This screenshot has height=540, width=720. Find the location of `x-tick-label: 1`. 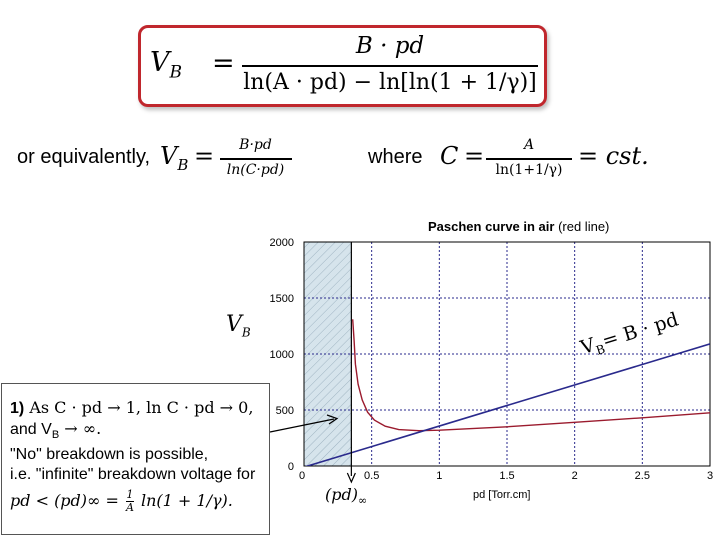

x-tick-label: 1 is located at coordinates (439, 476).